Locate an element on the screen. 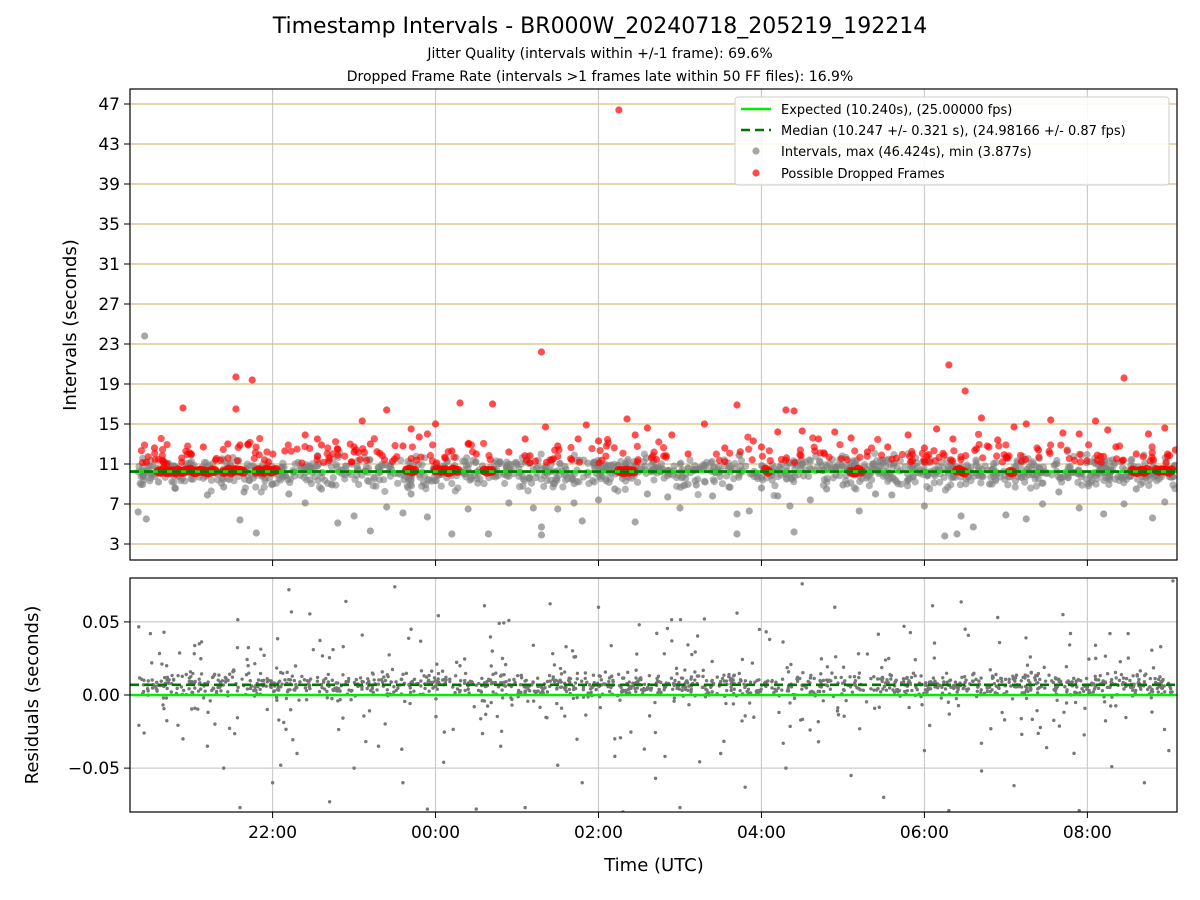 This screenshot has width=1200, height=900. legend-entry-2: Intervals, max (46.424s), min (3.877s) is located at coordinates (906, 152).